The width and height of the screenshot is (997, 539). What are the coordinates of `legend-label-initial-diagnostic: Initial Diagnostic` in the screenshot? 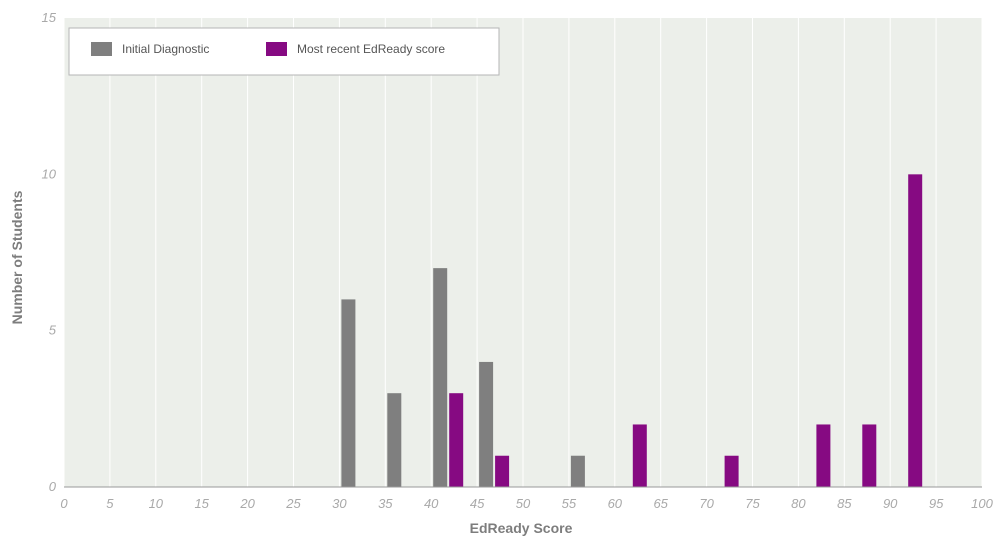 It's located at (165, 49).